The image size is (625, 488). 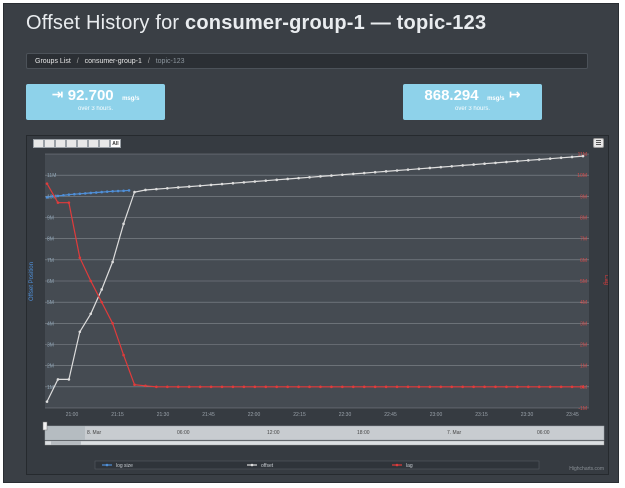 I want to click on legend-item-lag: lag, so click(x=409, y=466).